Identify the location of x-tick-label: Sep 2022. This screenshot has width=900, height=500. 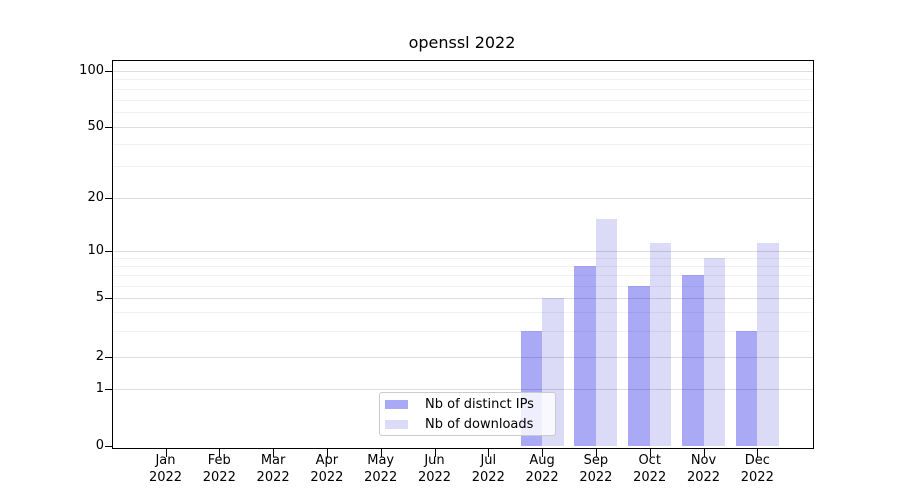
(596, 469).